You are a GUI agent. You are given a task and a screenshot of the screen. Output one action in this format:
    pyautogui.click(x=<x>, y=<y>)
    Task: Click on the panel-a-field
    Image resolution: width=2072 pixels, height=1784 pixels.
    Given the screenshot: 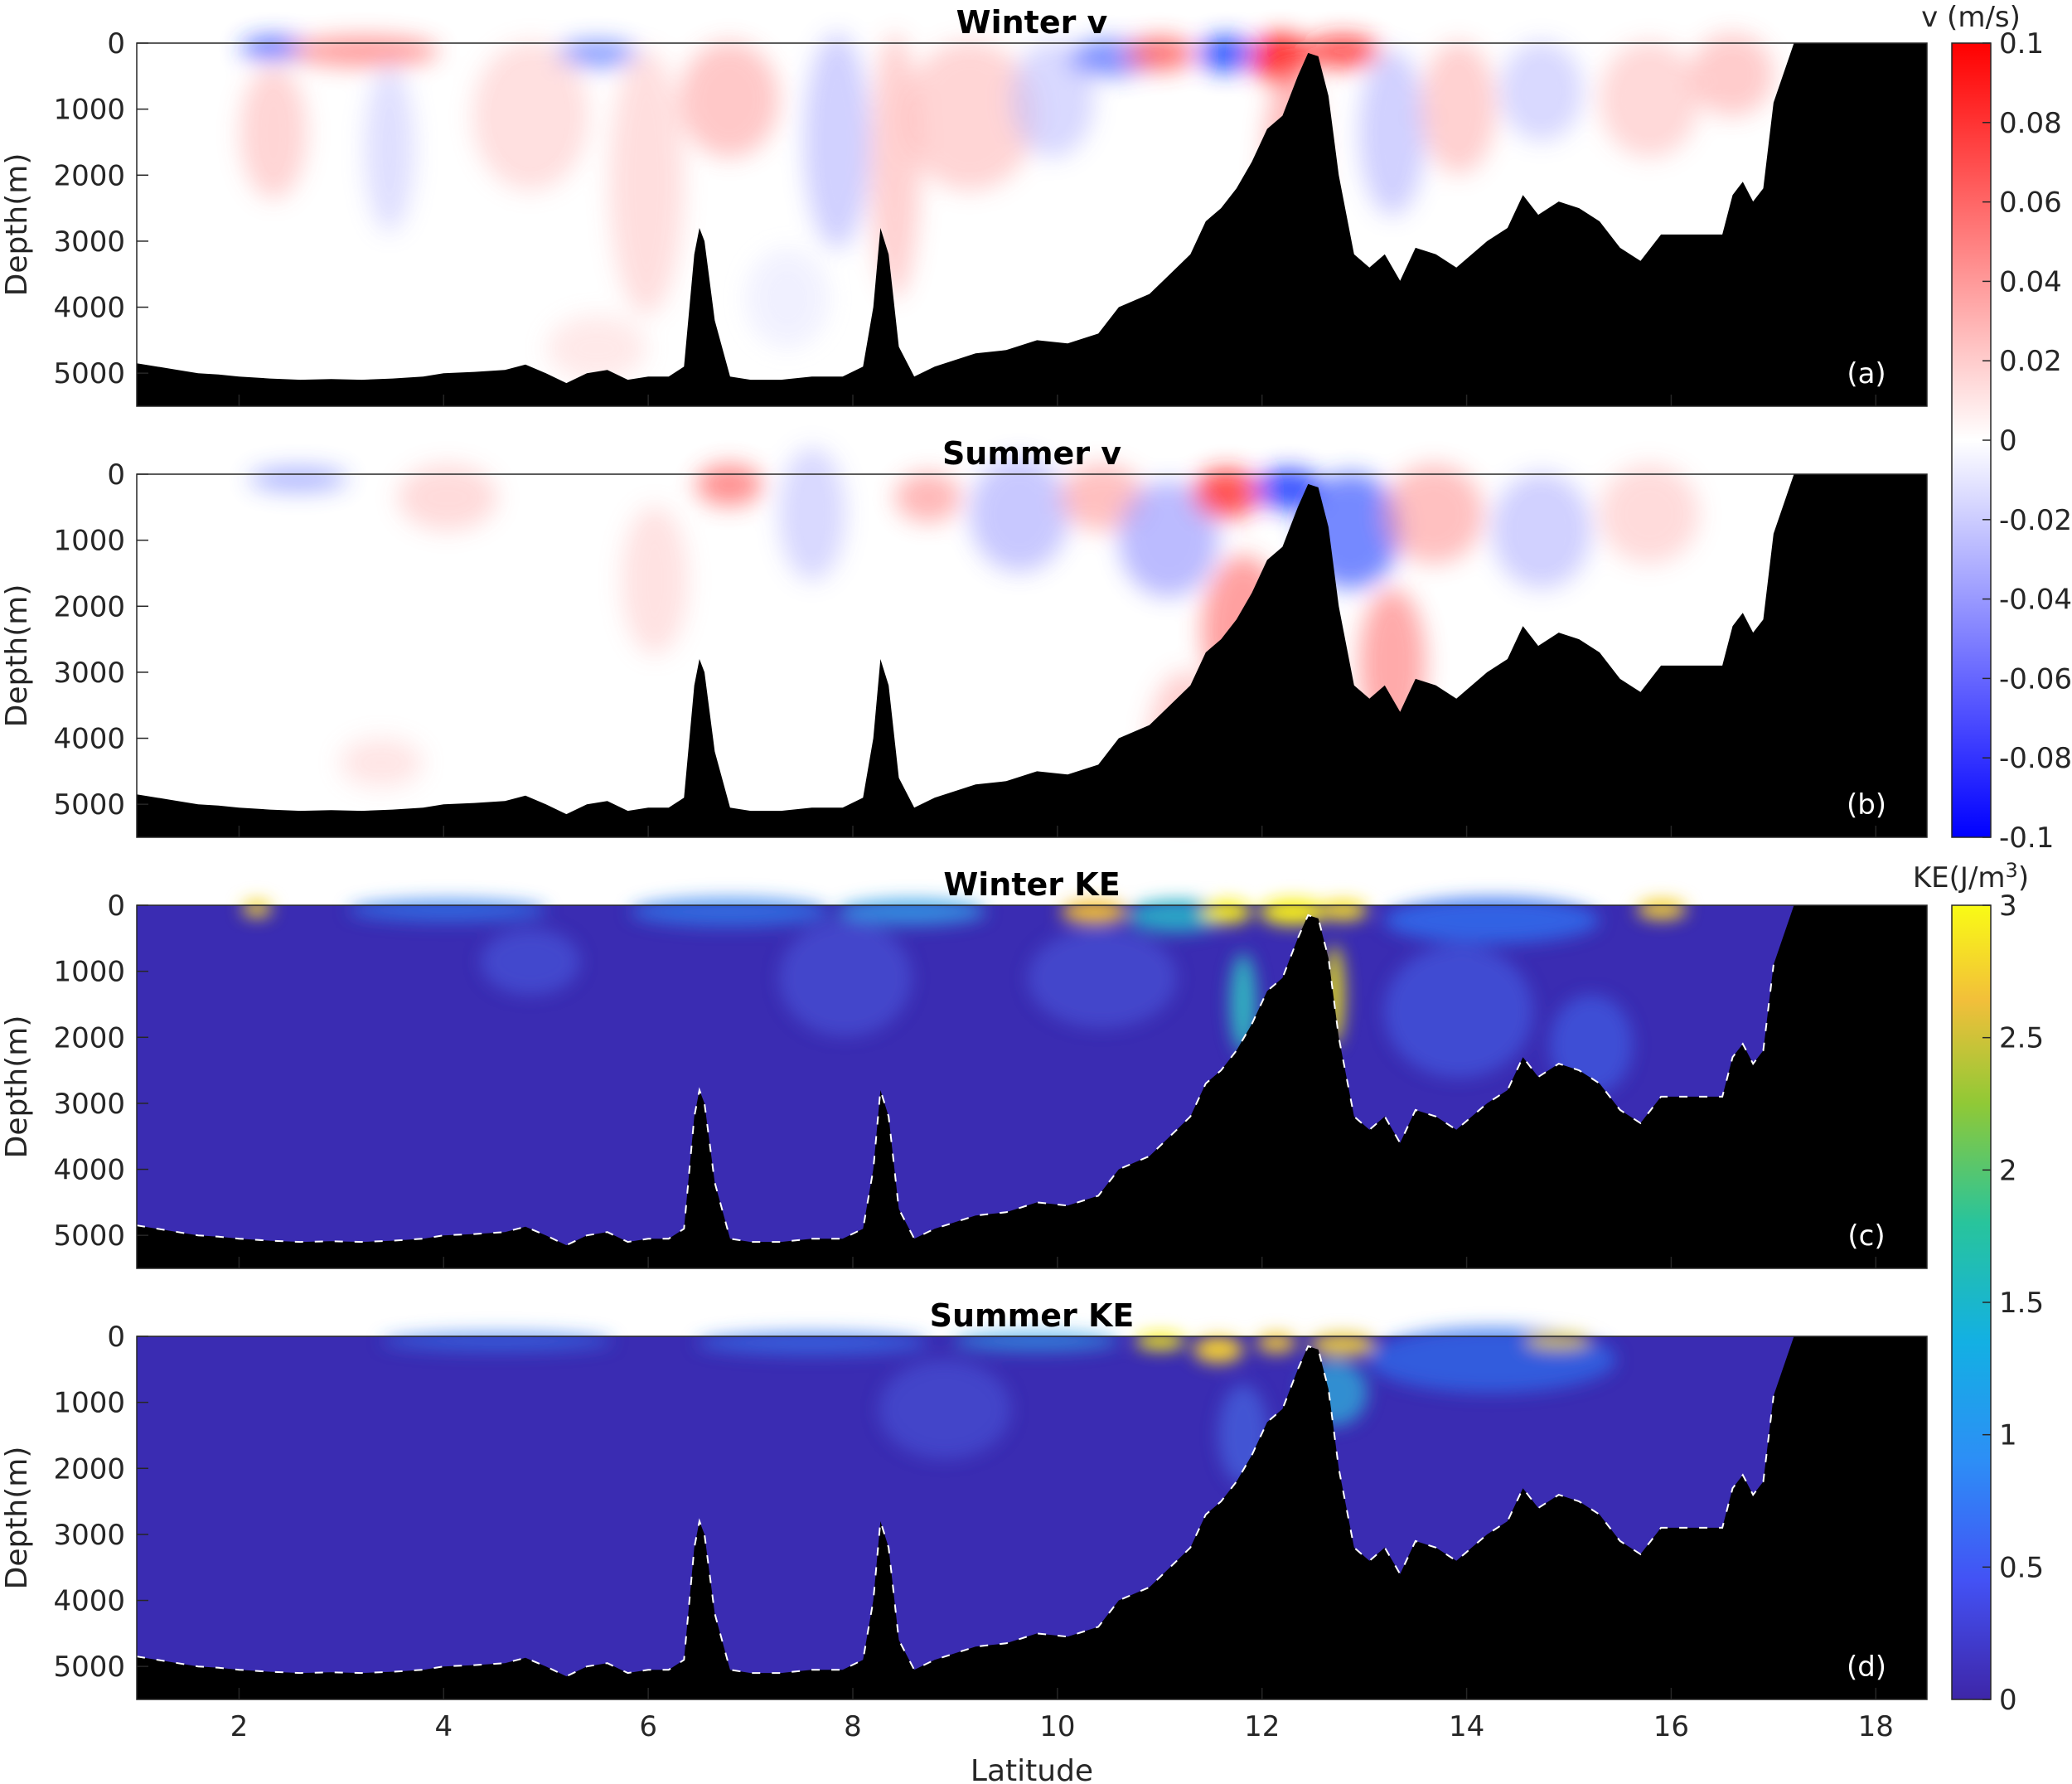 What is the action you would take?
    pyautogui.click(x=1007, y=207)
    